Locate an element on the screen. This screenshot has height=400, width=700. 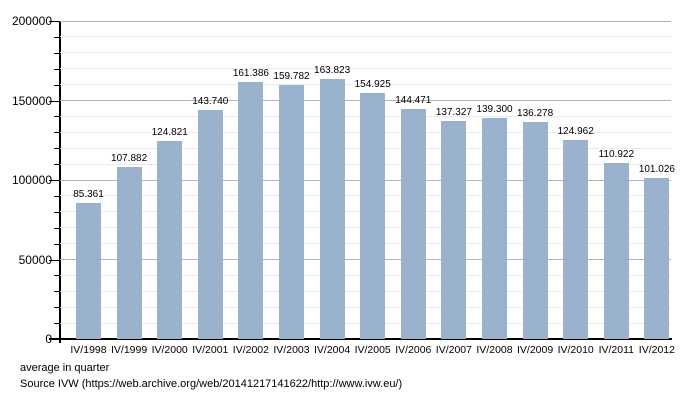
bar-value-label: 124.962 is located at coordinates (575, 132).